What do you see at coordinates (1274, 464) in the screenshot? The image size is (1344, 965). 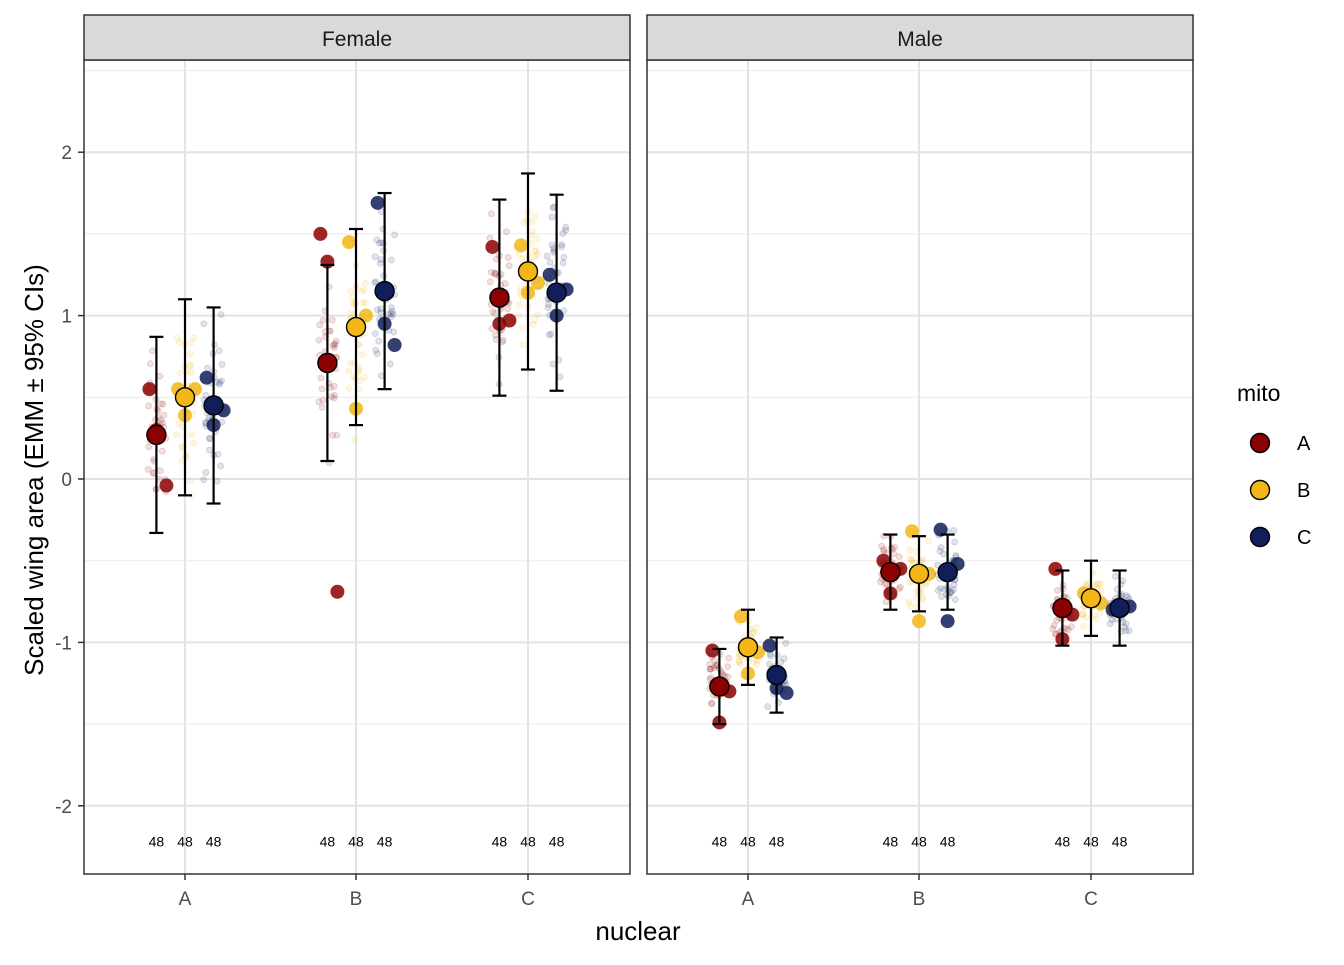 I see `legend: mito A B C` at bounding box center [1274, 464].